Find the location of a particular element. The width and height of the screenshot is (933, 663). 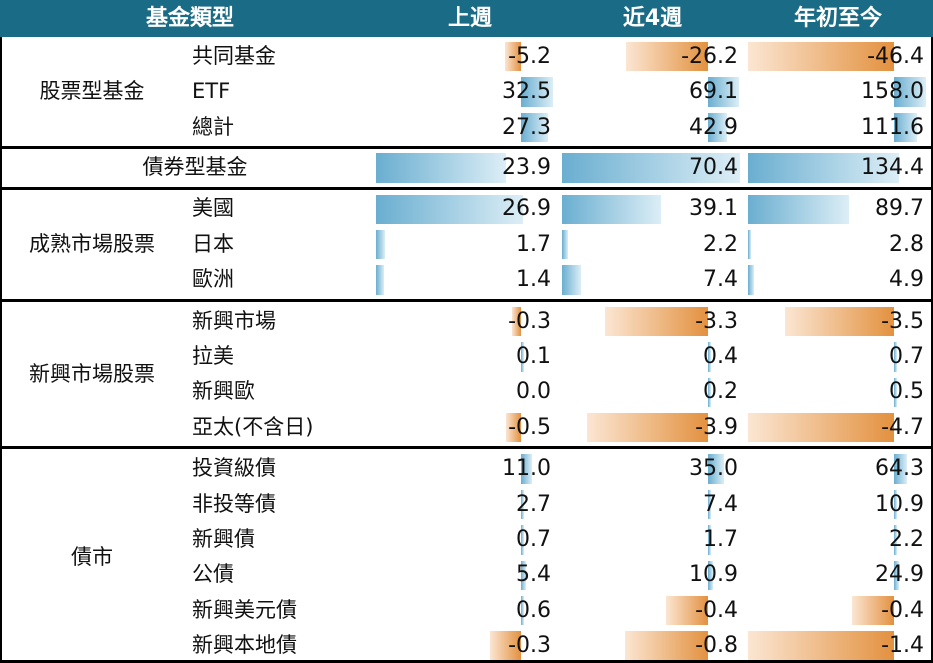

group-label: 股票型基金 is located at coordinates (92, 91).